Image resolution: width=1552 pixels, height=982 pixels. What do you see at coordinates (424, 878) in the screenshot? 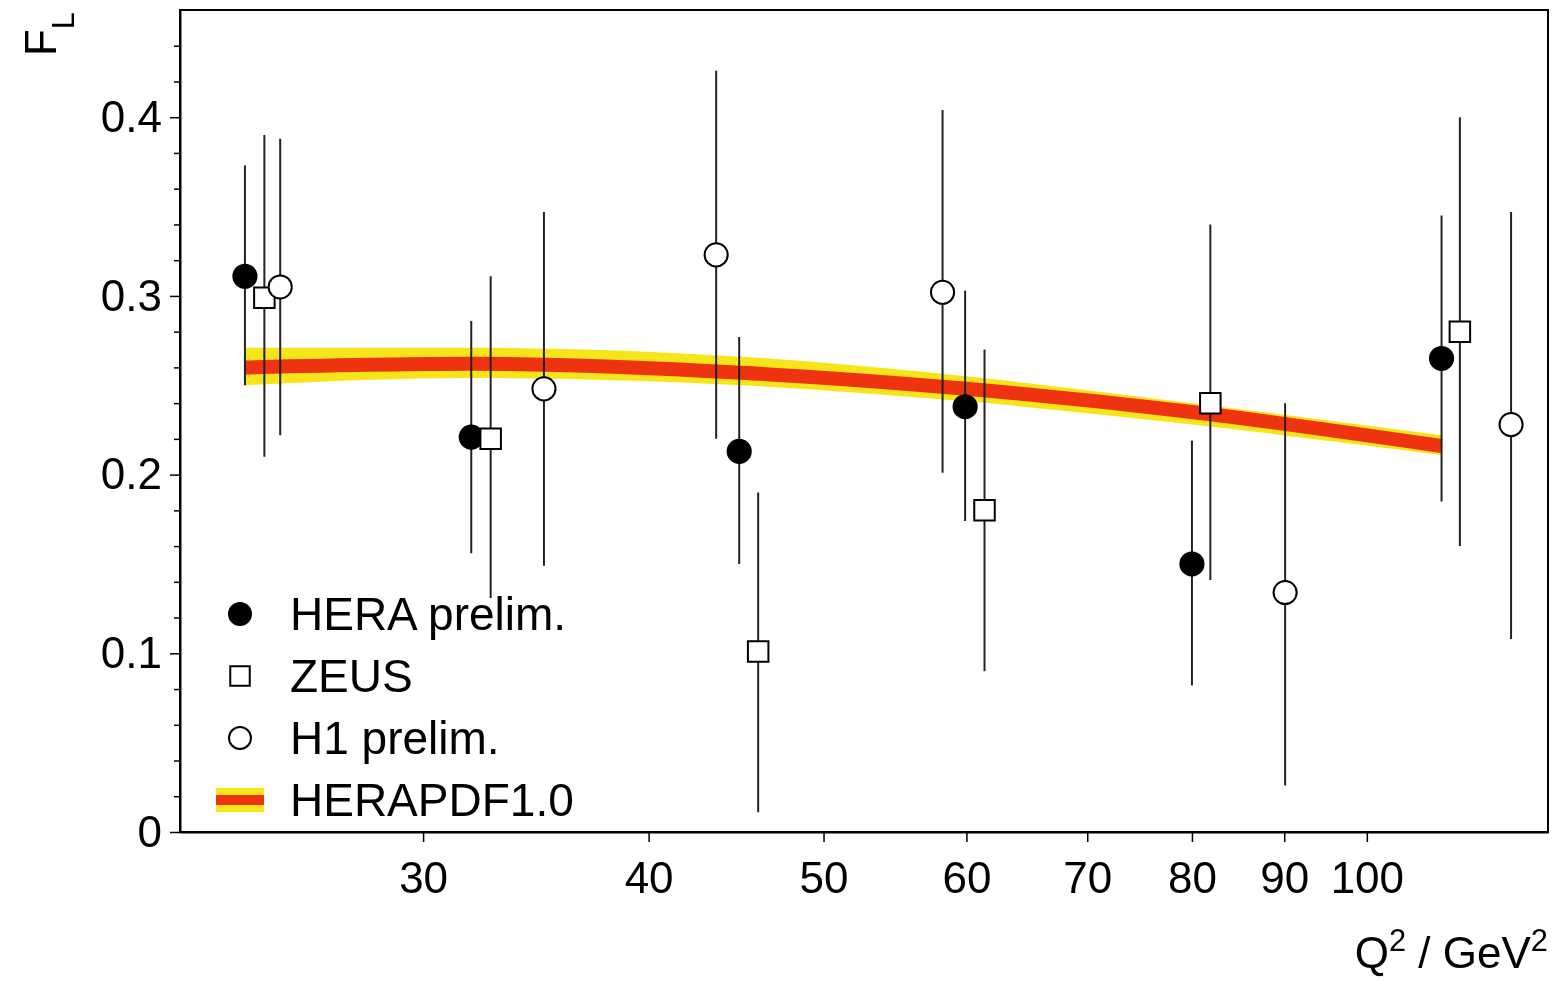
I see `x-tick-label: 30` at bounding box center [424, 878].